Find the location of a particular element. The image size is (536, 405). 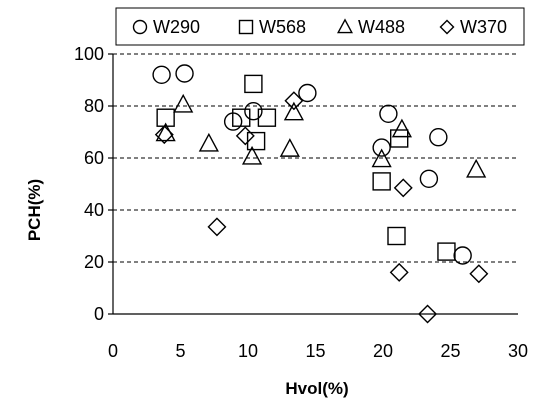

y-tick-label: 100 is located at coordinates (89, 54).